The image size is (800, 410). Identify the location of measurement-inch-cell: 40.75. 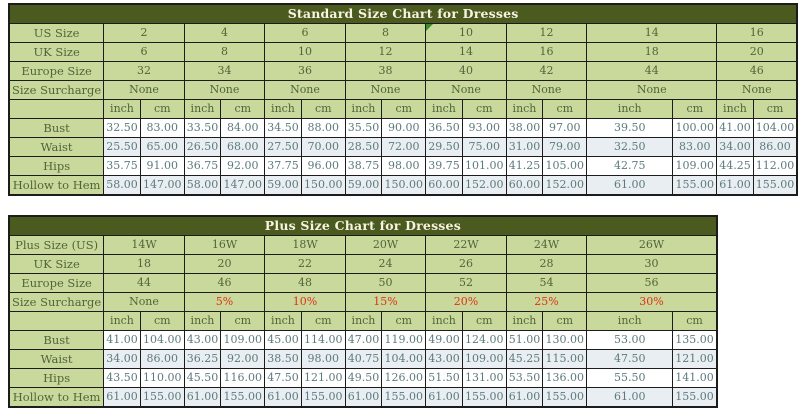
(363, 359).